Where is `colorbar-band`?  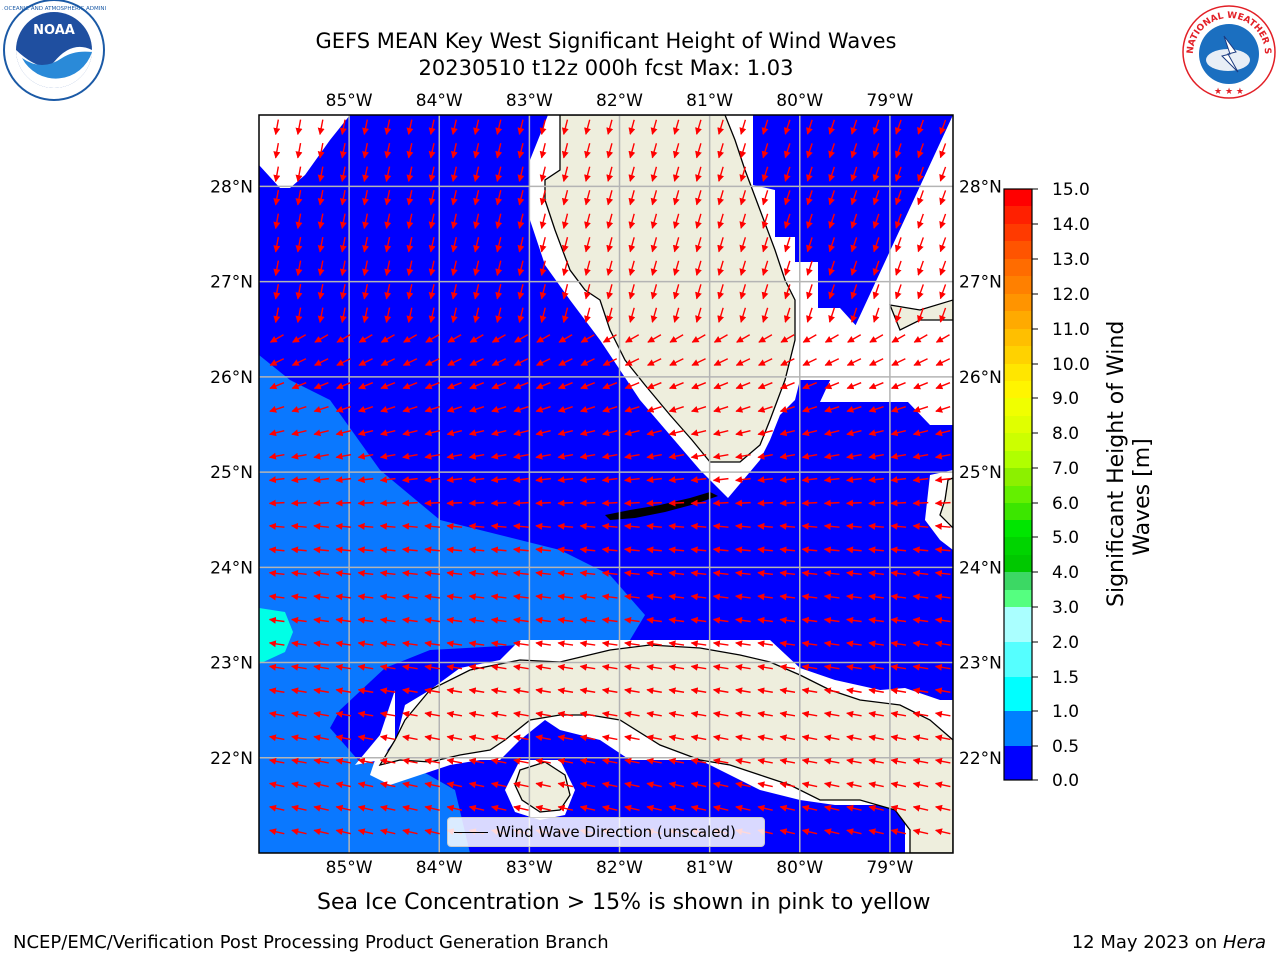
colorbar-band is located at coordinates (1018, 338).